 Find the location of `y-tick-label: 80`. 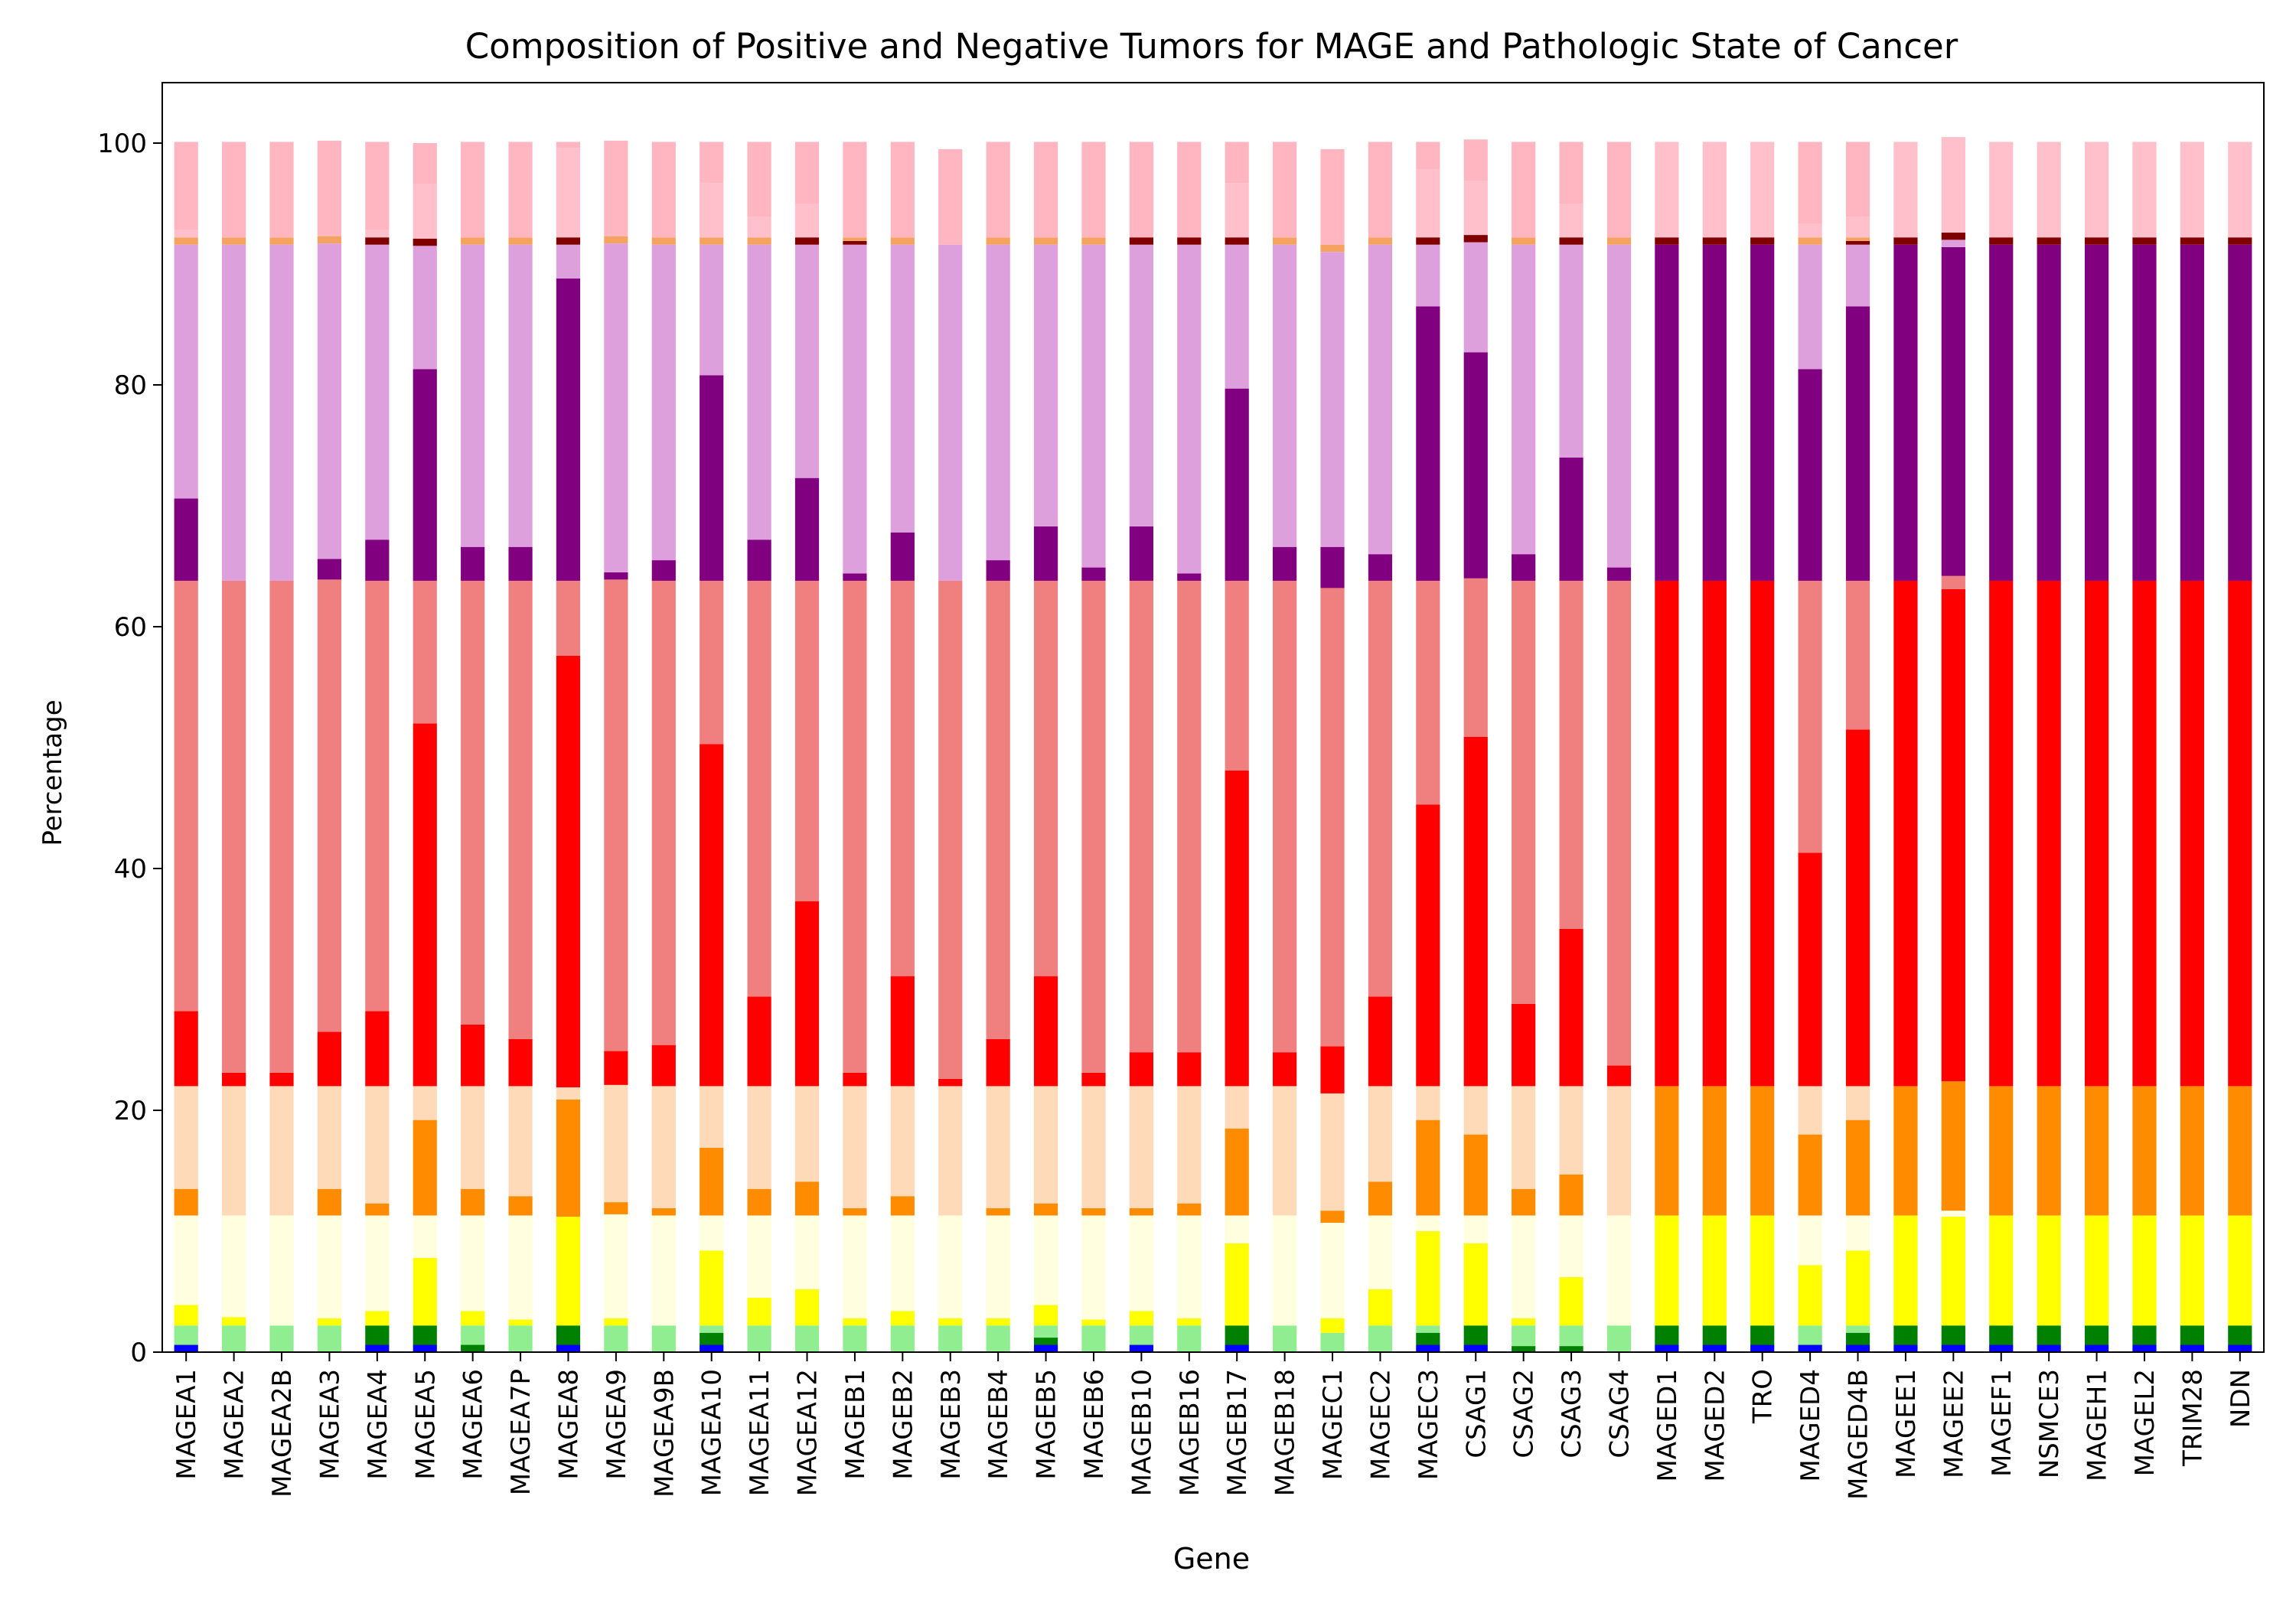

y-tick-label: 80 is located at coordinates (130, 385).